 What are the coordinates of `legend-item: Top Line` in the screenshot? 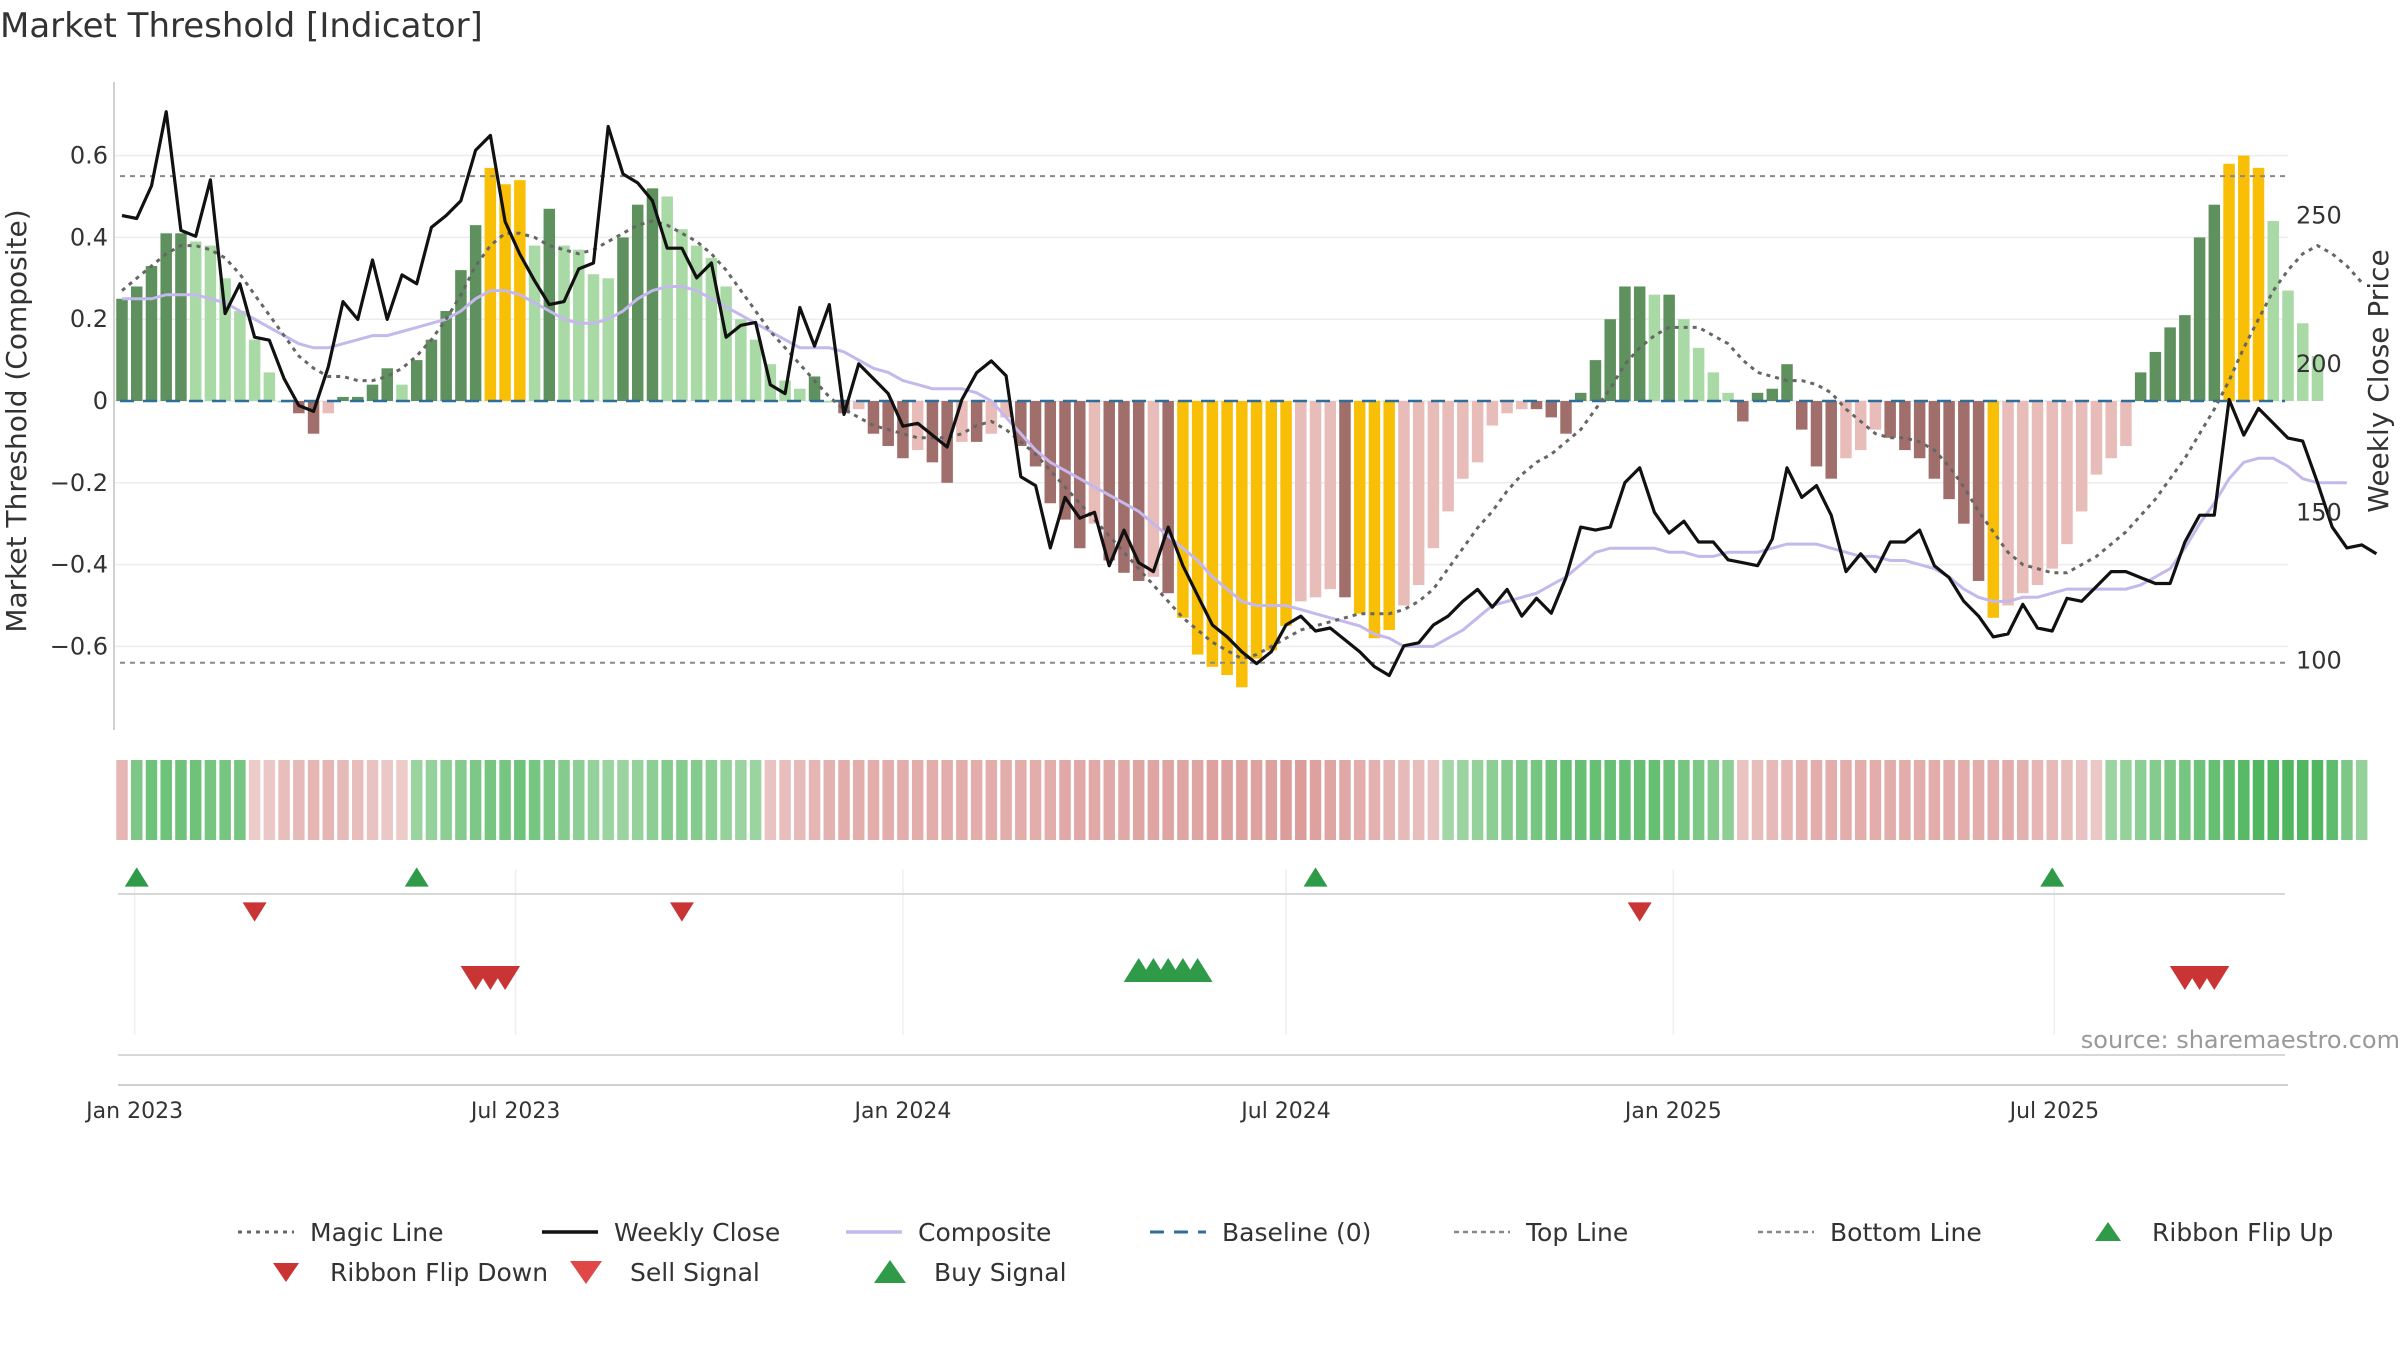 It's located at (1541, 1232).